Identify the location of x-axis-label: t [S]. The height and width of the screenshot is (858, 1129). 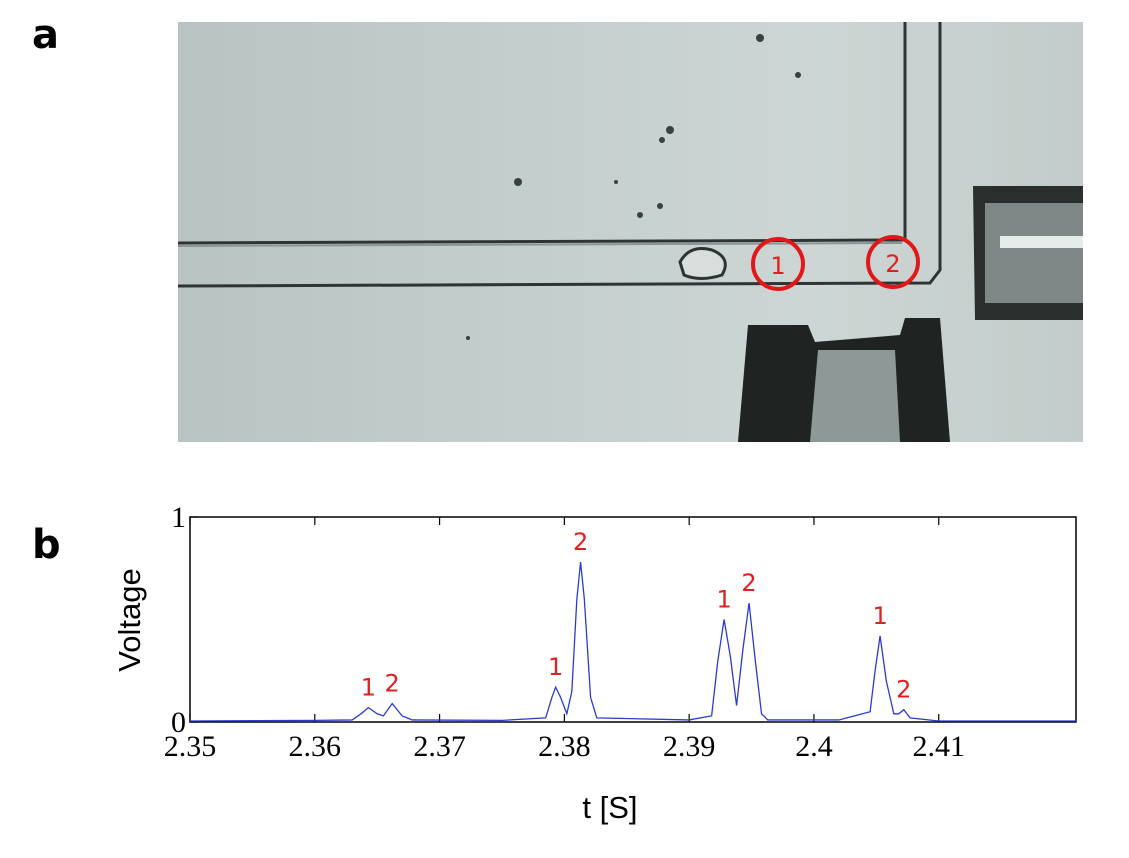
(609, 807).